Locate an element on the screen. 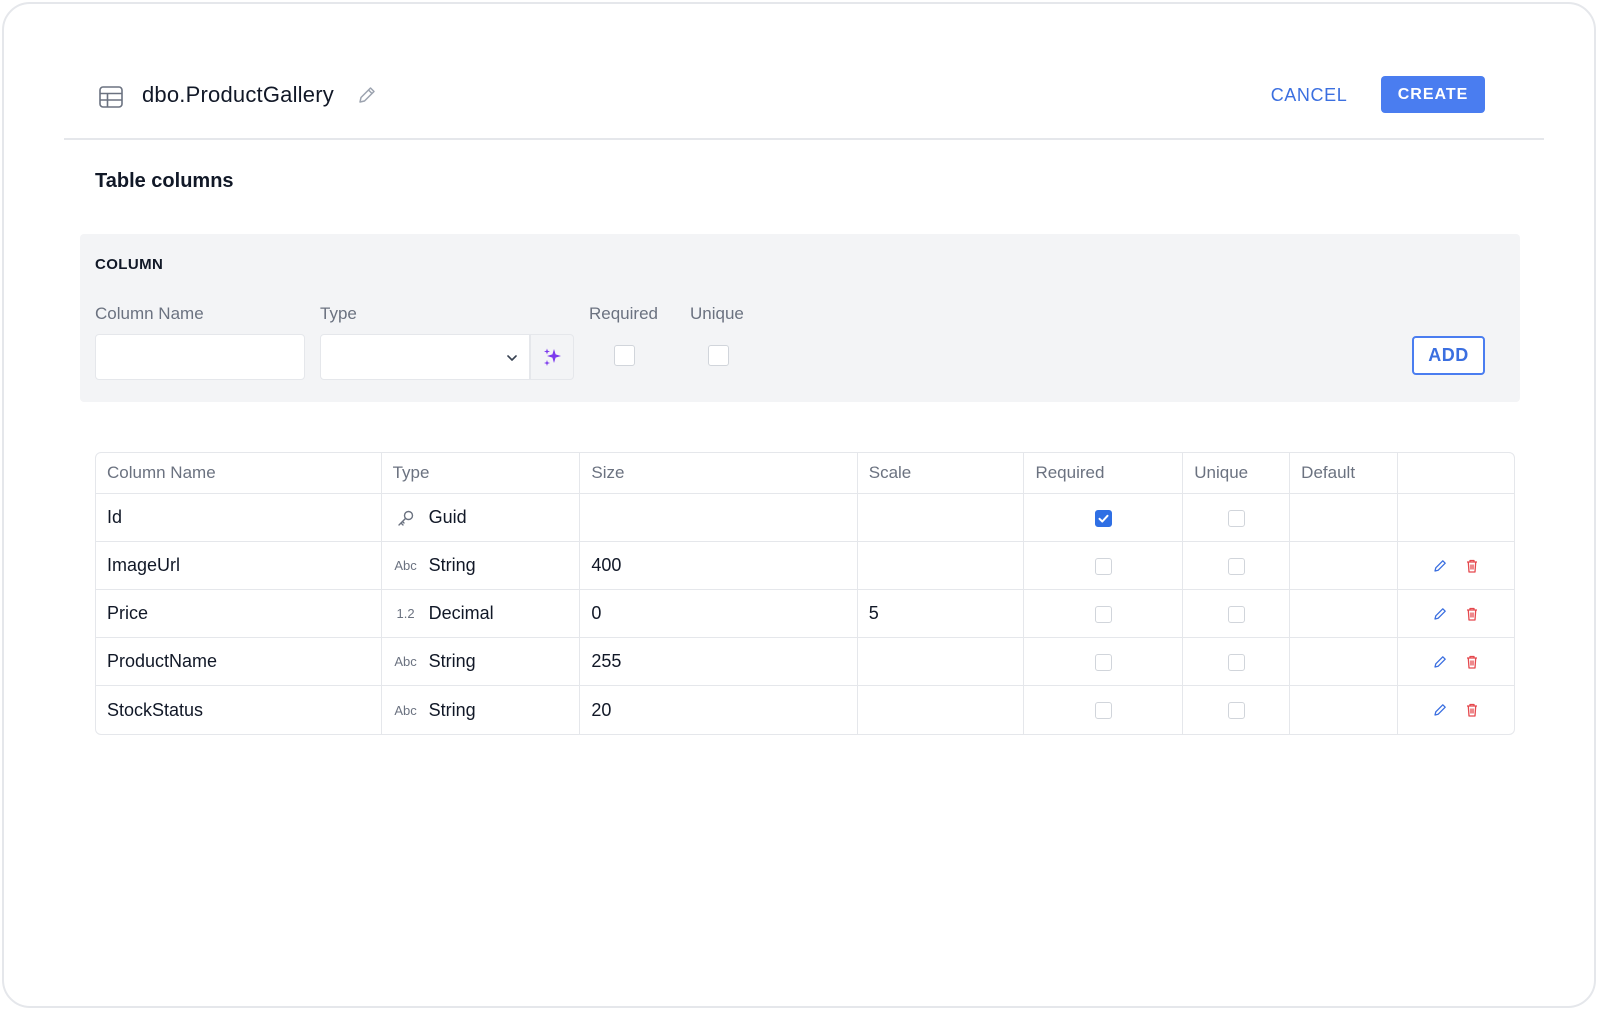  cell-column-name: Id is located at coordinates (239, 518).